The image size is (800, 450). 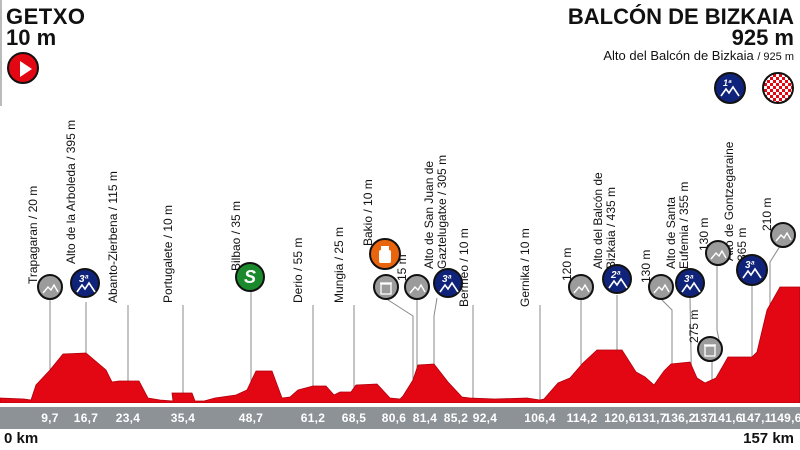 I want to click on finish-altitude: 925 m, so click(x=762, y=37).